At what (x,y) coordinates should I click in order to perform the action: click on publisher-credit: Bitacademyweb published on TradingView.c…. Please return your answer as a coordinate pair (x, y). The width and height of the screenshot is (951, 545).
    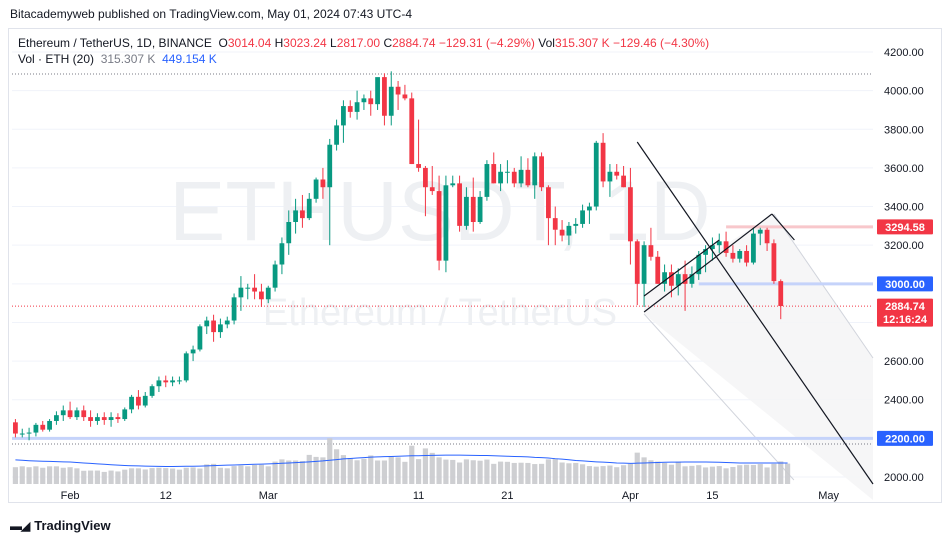
    Looking at the image, I should click on (211, 14).